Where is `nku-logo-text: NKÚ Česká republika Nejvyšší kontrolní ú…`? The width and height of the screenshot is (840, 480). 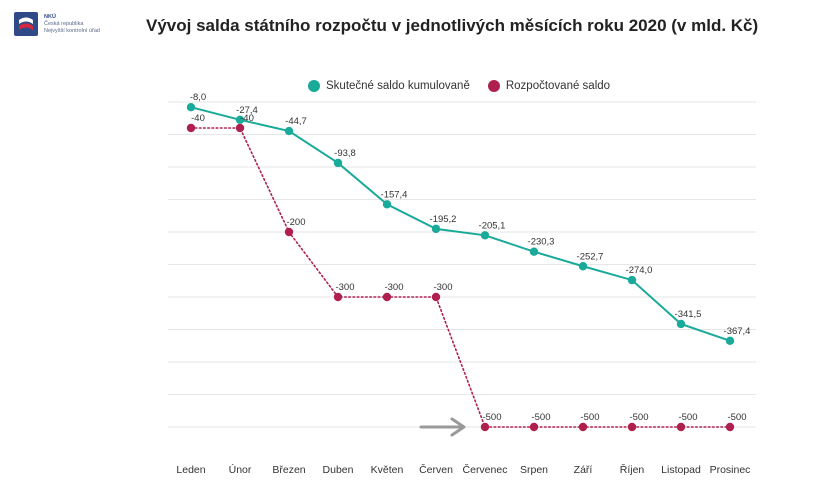 nku-logo-text: NKÚ Česká republika Nejvyšší kontrolní ú… is located at coordinates (72, 24).